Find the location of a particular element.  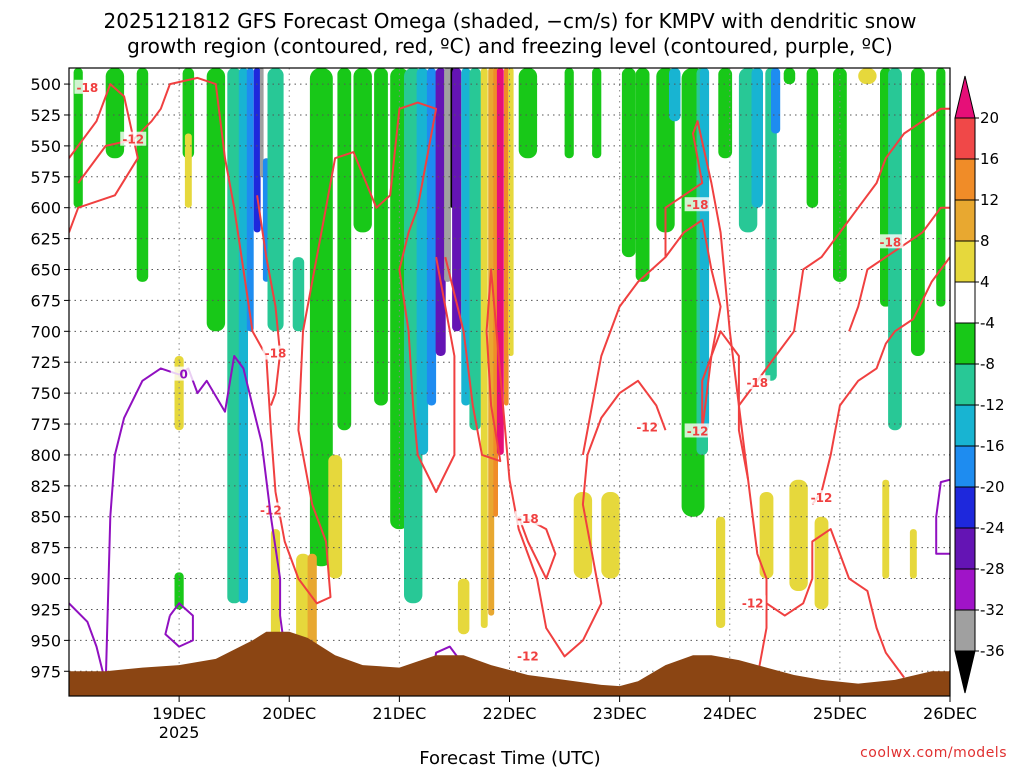

colorbar-top-arrow is located at coordinates (965, 97).